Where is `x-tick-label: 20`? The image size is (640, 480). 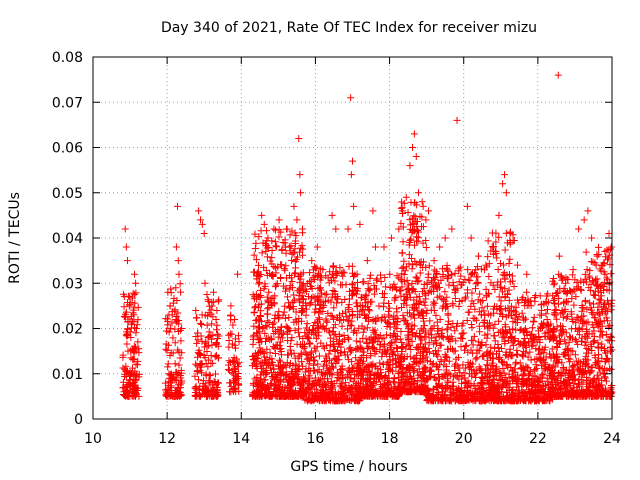 x-tick-label: 20 is located at coordinates (464, 439).